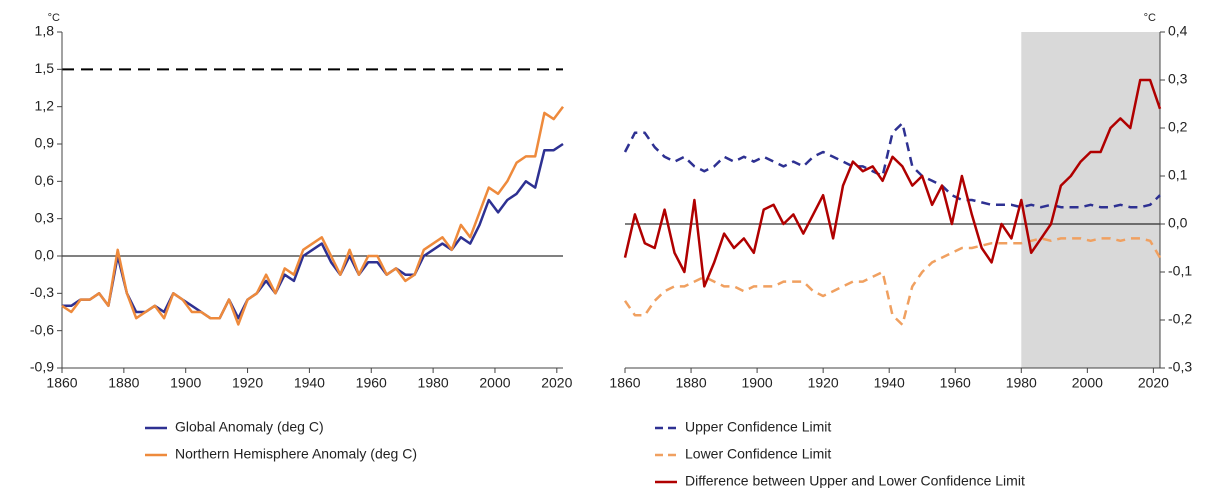 The width and height of the screenshot is (1209, 488). Describe the element at coordinates (45, 105) in the screenshot. I see `y-tick-label: 1,2` at that location.